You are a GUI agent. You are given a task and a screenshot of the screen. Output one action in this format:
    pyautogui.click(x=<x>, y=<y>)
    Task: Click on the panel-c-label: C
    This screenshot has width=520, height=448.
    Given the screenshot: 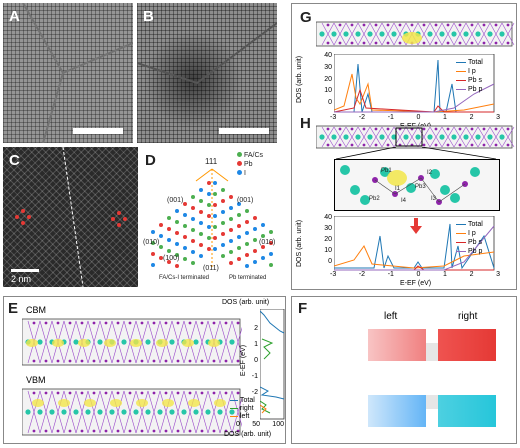 What is the action you would take?
    pyautogui.click(x=14, y=160)
    